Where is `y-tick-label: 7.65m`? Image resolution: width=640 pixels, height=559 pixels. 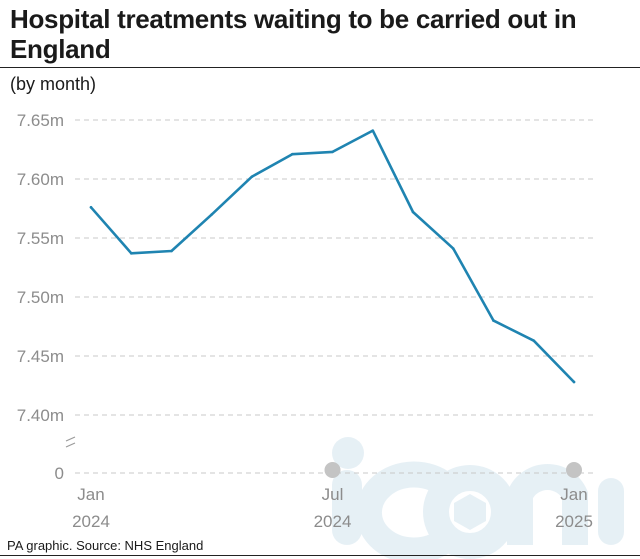
y-tick-label: 7.65m is located at coordinates (40, 120).